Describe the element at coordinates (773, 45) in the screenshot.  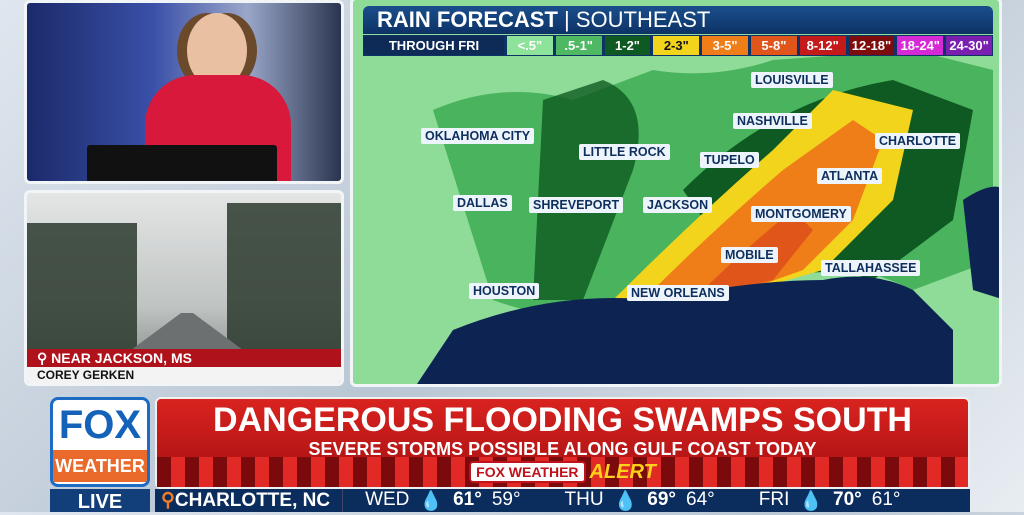
I see `legend-swatch: 5-8"` at that location.